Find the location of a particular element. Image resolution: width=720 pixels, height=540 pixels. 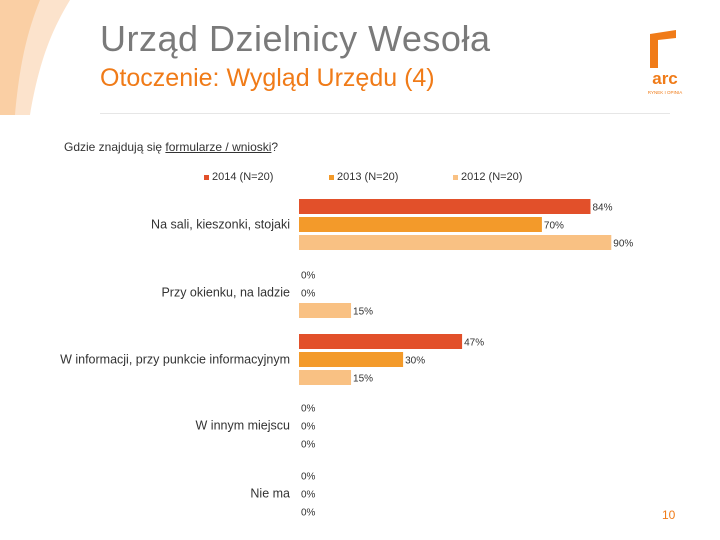

value-label-2013-w-innym-miejscu: 0% is located at coordinates (308, 427).